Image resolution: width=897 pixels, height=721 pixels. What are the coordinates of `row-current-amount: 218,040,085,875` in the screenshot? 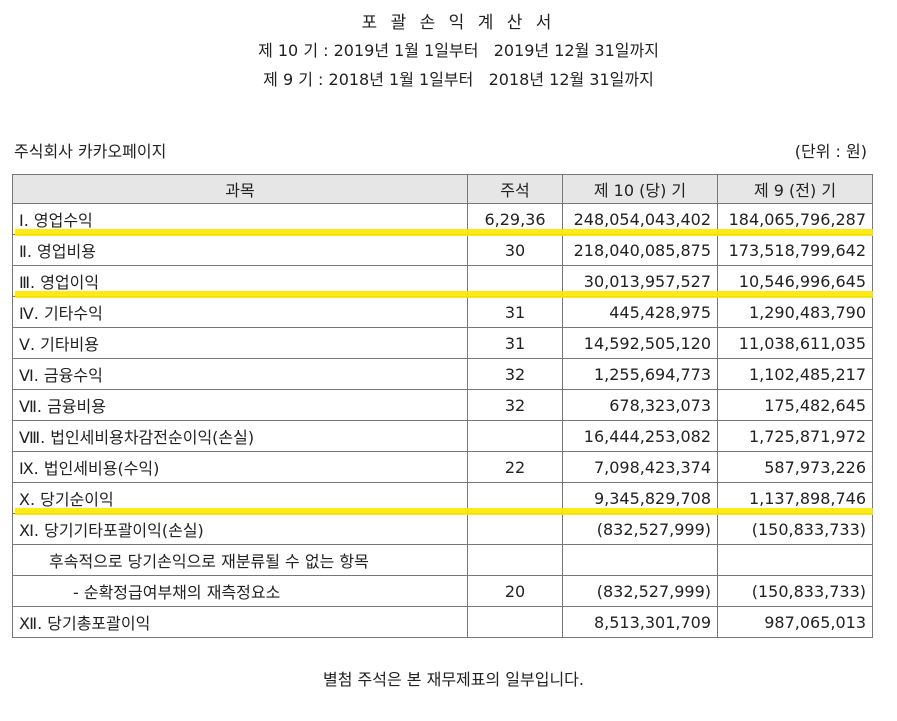 It's located at (640, 250).